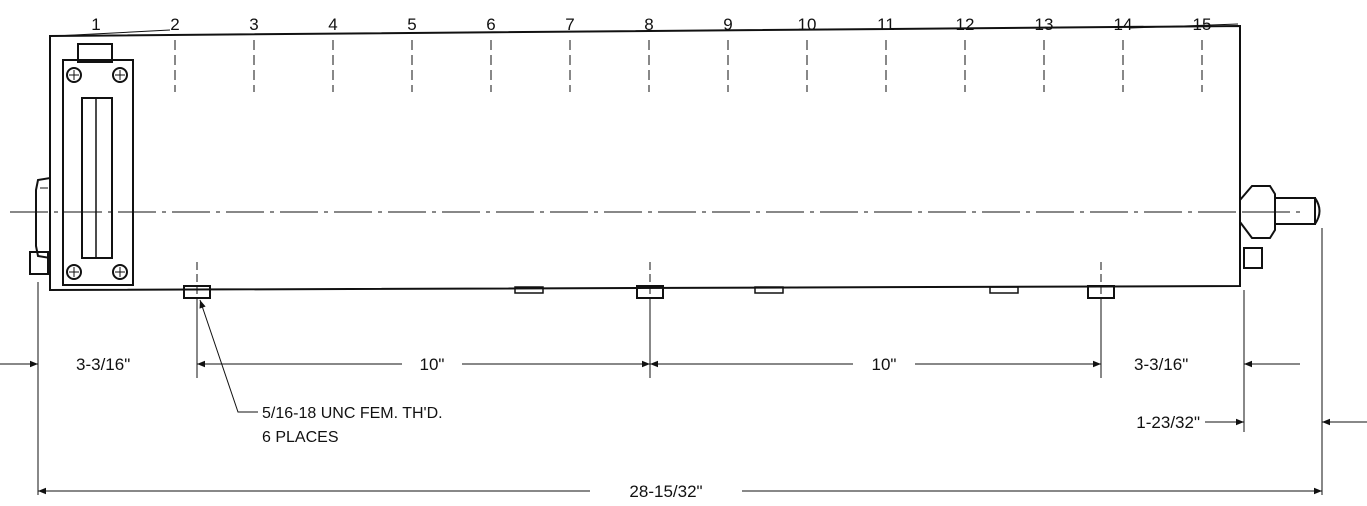 Image resolution: width=1367 pixels, height=506 pixels. What do you see at coordinates (648, 24) in the screenshot?
I see `position-number: 8` at bounding box center [648, 24].